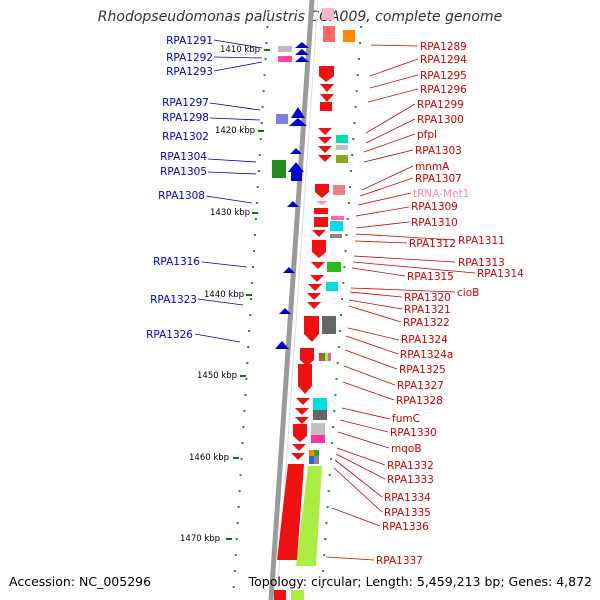  I want to click on gene-label-RPA1326: RPA1326, so click(169, 335).